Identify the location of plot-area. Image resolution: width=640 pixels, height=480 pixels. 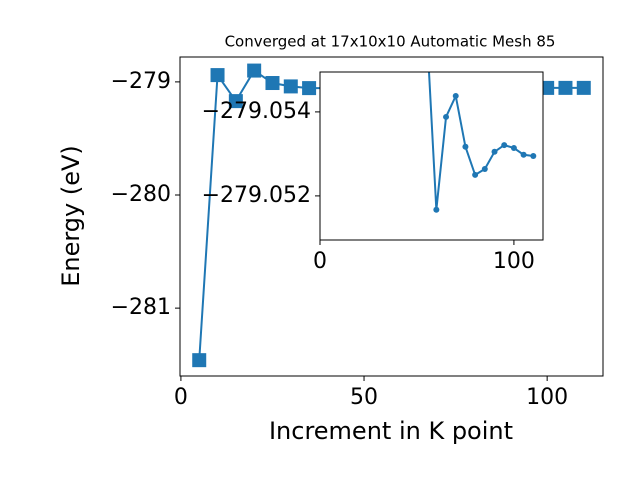
(480, 119).